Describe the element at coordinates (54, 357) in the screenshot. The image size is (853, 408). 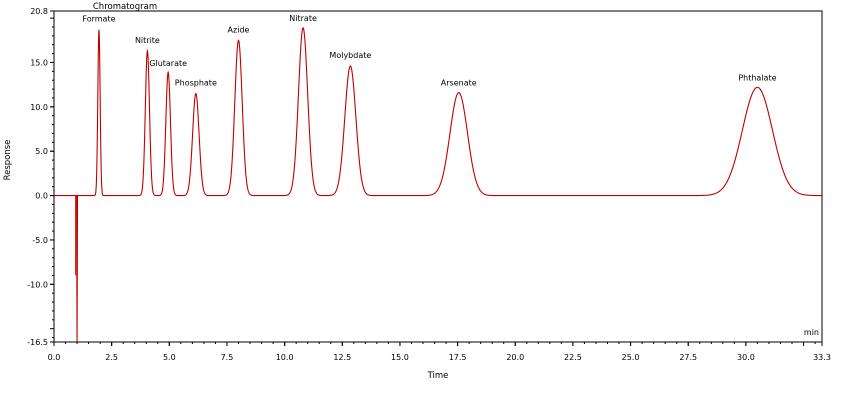
I see `x-tick-label: 0.0` at that location.